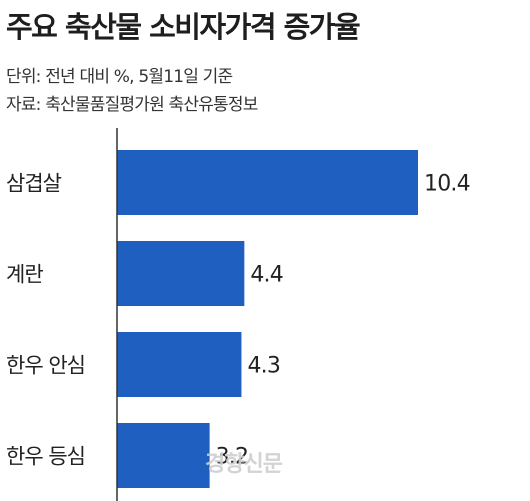  What do you see at coordinates (34, 184) in the screenshot?
I see `category-label-0: 삼겹살` at bounding box center [34, 184].